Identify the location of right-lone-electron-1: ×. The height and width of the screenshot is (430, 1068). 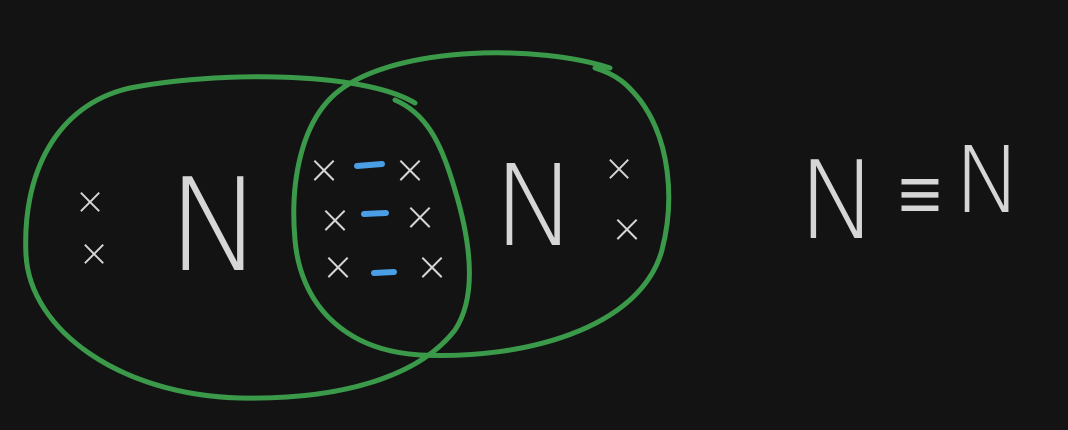
(619, 168).